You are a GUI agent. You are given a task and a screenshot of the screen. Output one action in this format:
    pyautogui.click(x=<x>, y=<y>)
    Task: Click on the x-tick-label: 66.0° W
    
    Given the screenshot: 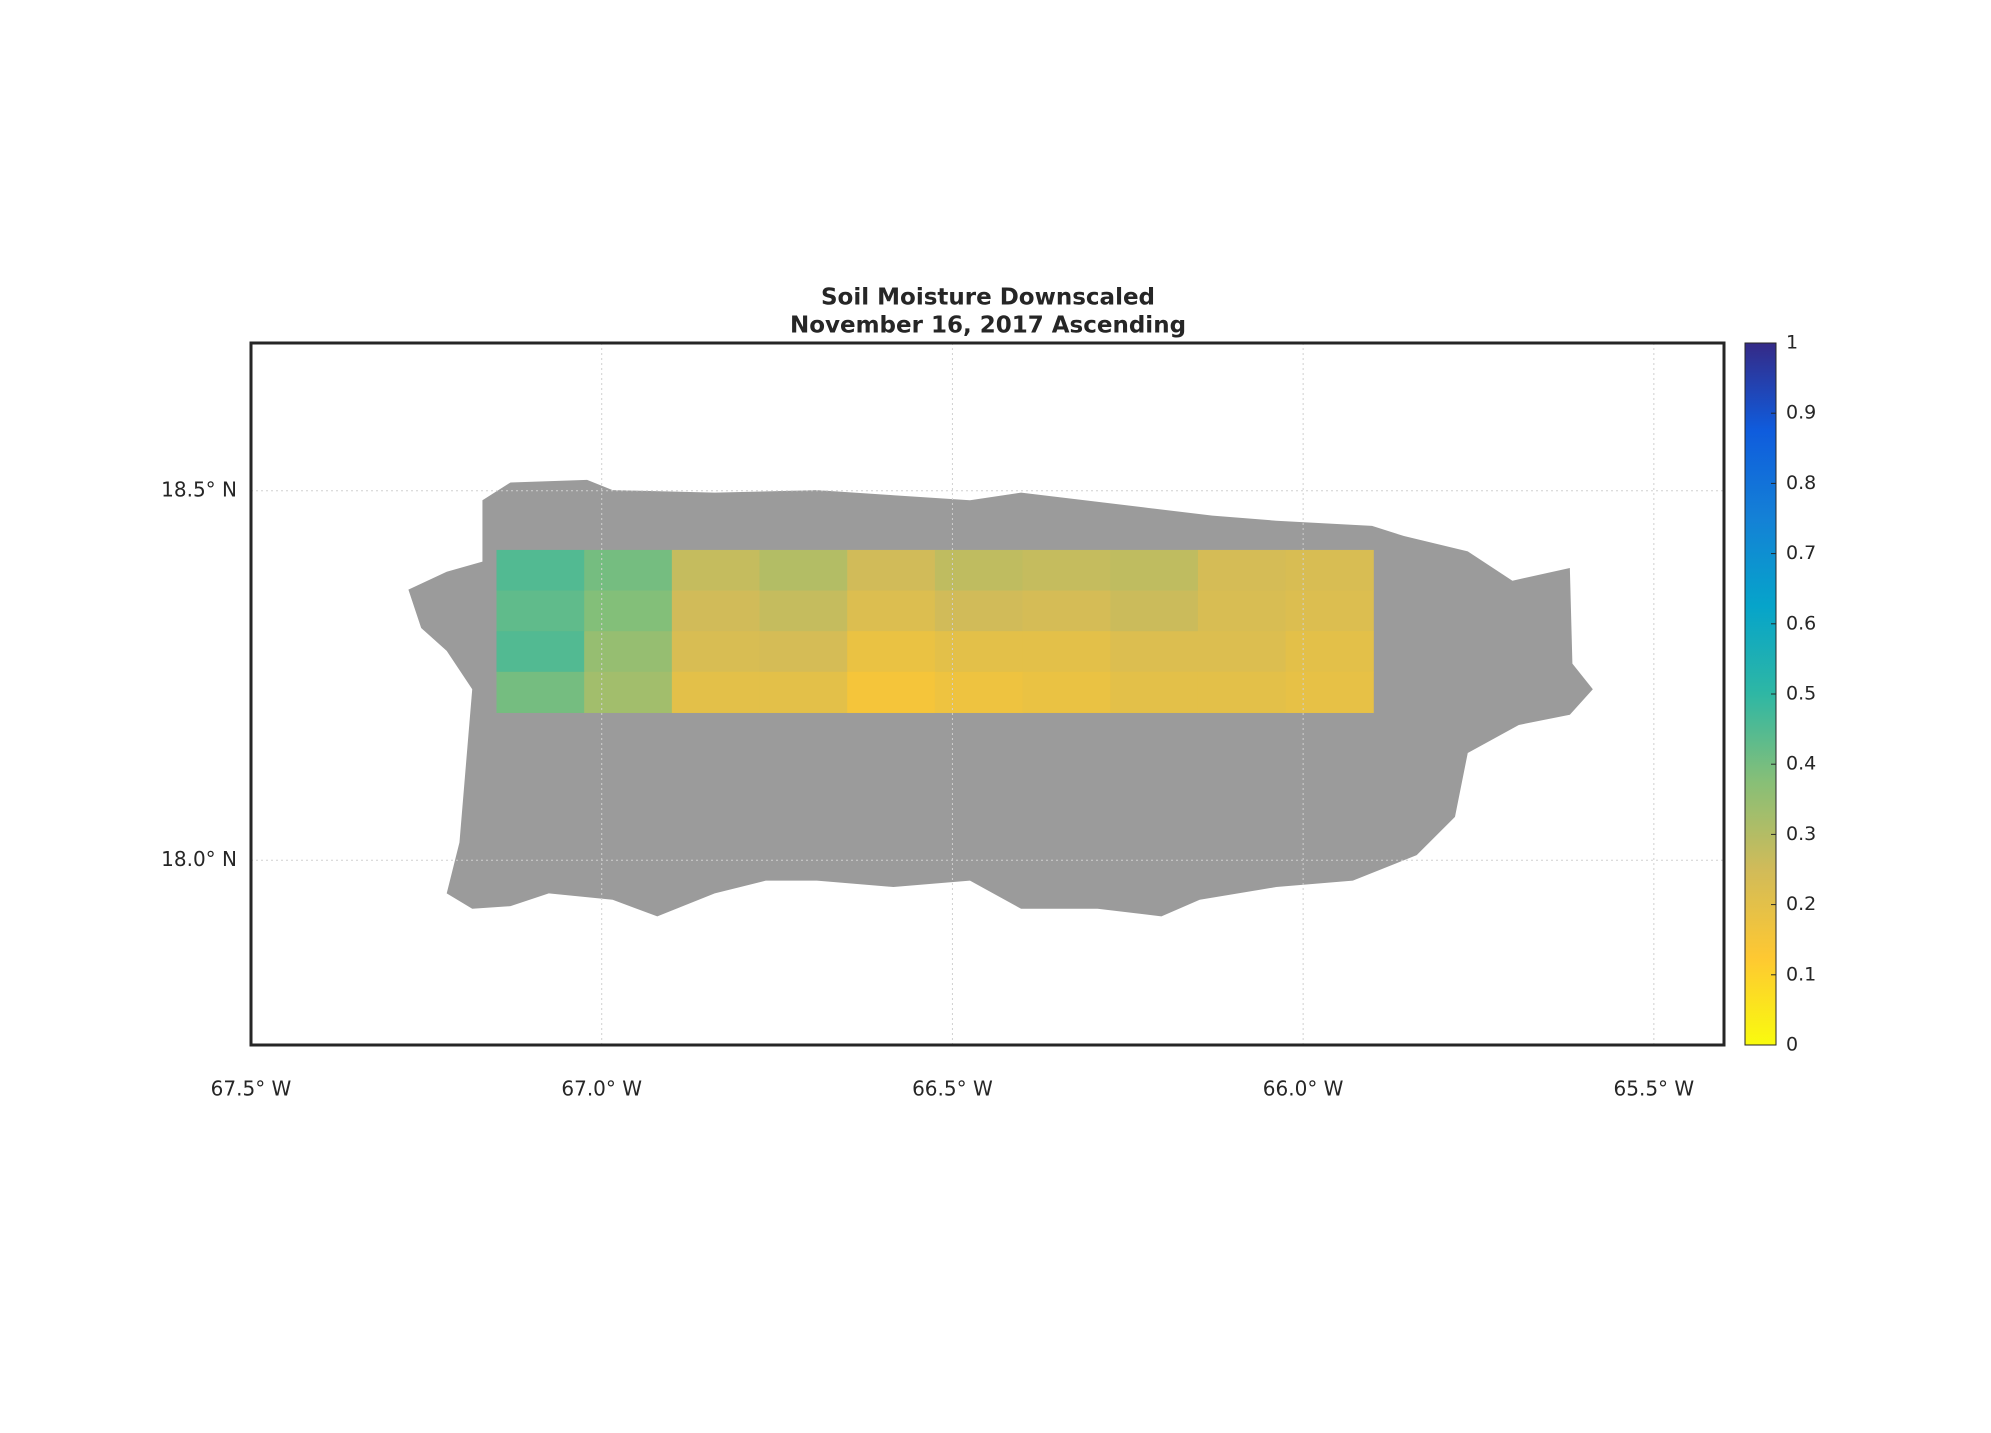 What is the action you would take?
    pyautogui.click(x=1303, y=1089)
    